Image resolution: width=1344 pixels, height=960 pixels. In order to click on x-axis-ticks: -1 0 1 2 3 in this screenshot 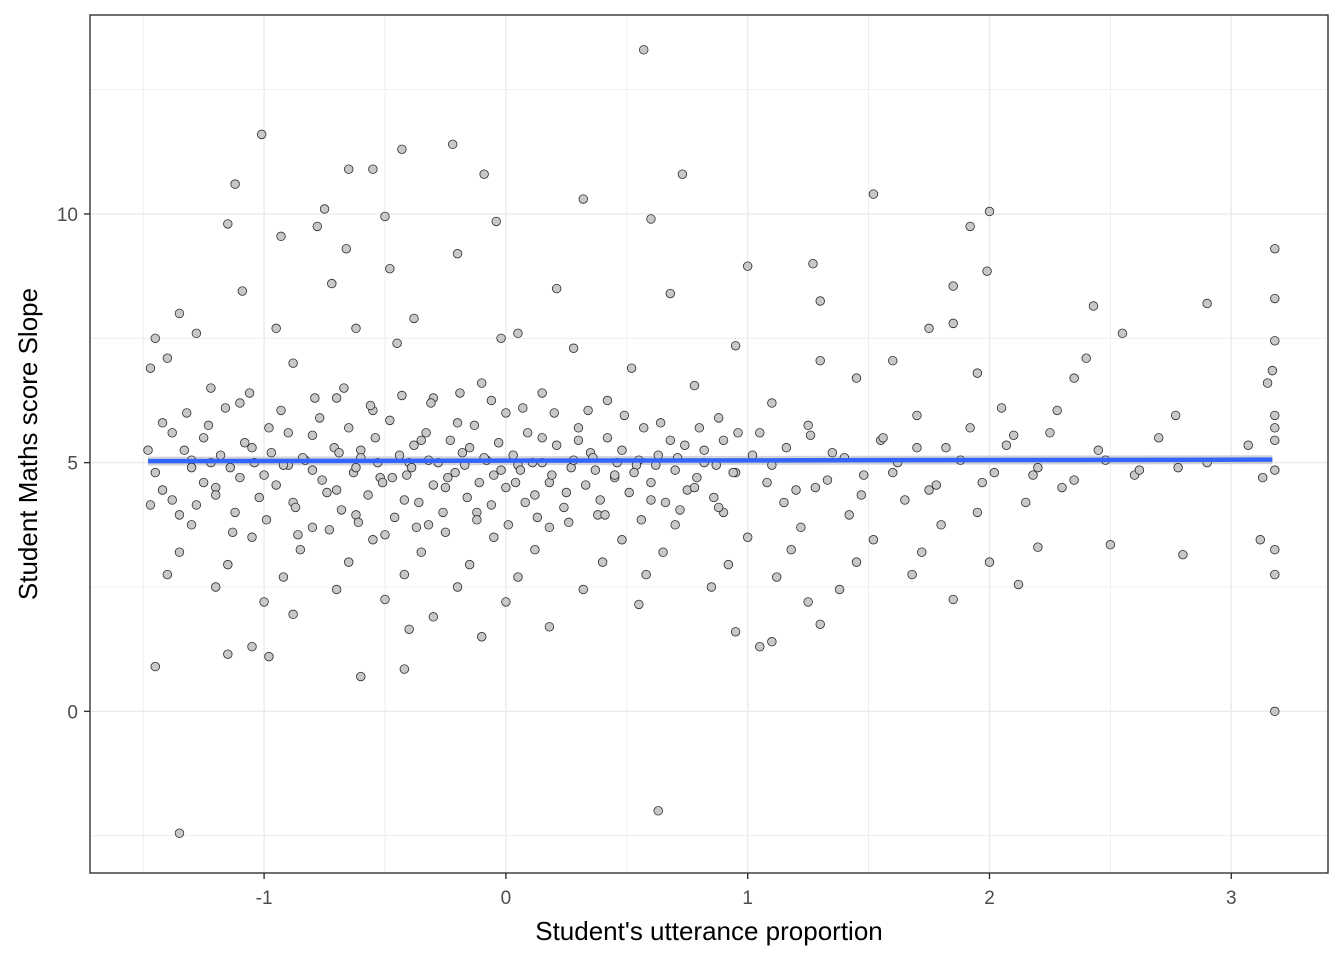, I will do `click(746, 891)`.